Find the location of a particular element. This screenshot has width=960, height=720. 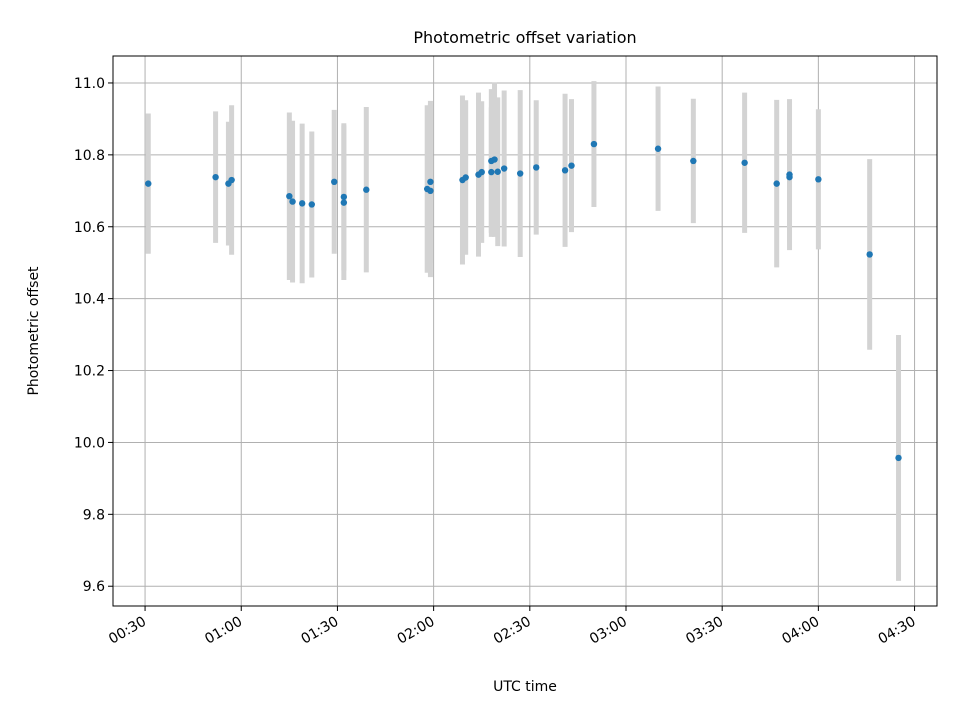

y-tick-label: 10.8 is located at coordinates (89, 156).